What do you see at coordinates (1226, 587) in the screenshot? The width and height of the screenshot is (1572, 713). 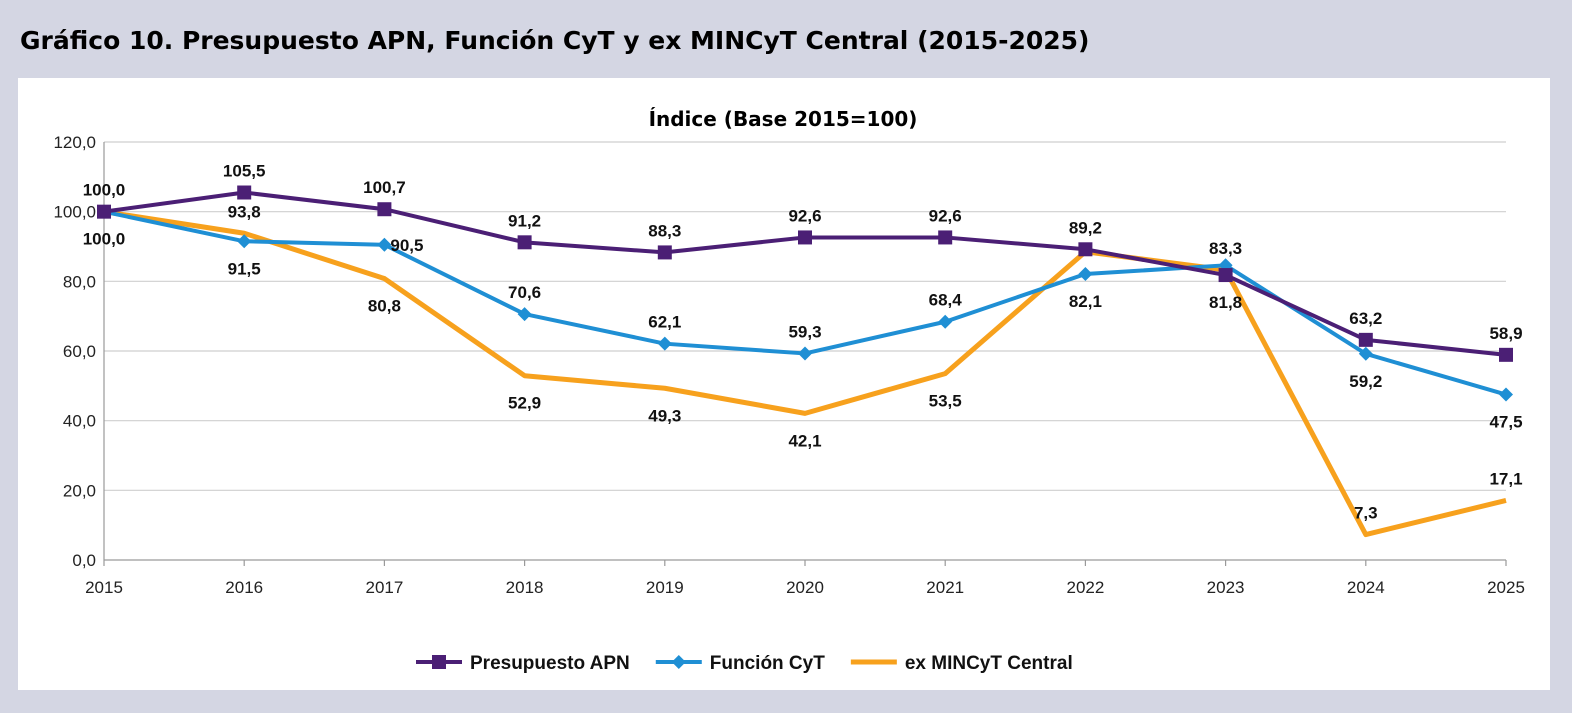 I see `x-tick-label: 2023` at bounding box center [1226, 587].